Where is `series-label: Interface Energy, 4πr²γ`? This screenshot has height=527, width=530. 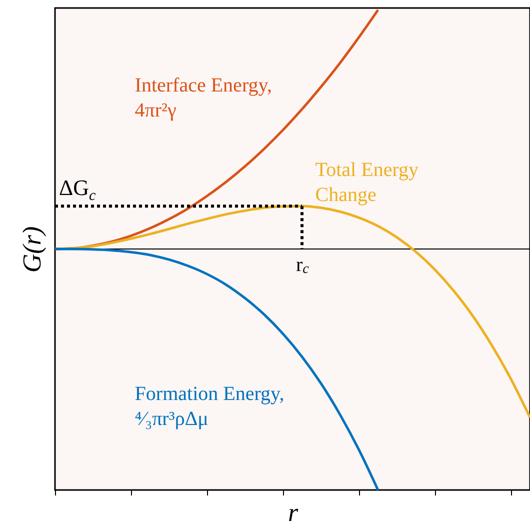
series-label: Interface Energy, 4πr²γ is located at coordinates (203, 98).